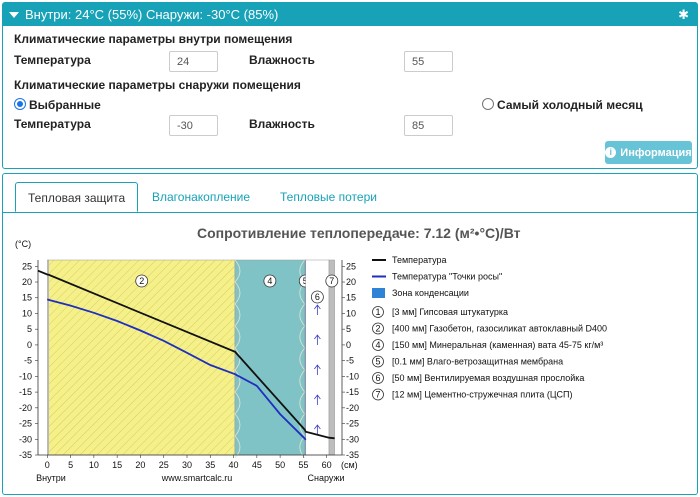 This screenshot has height=497, width=700. I want to click on x-tick-label: 30, so click(187, 465).